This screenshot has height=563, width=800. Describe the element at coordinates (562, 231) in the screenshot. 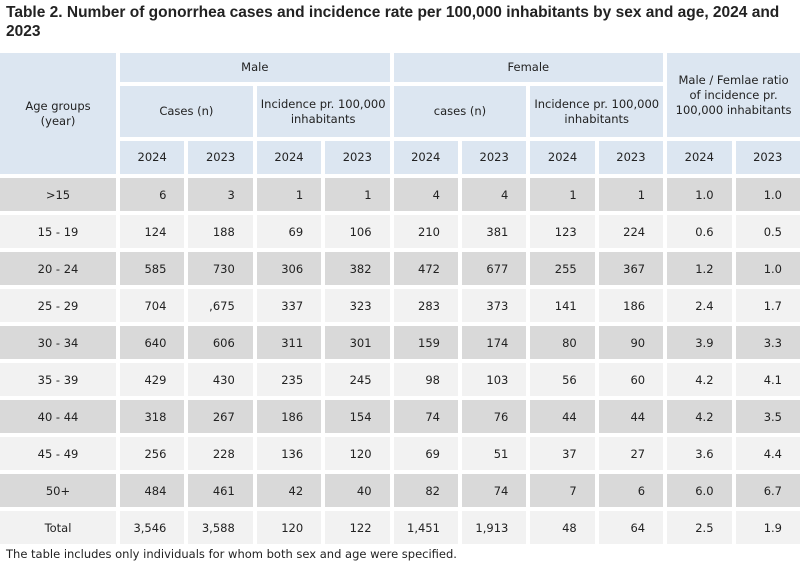

I see `table-cell: 123` at that location.